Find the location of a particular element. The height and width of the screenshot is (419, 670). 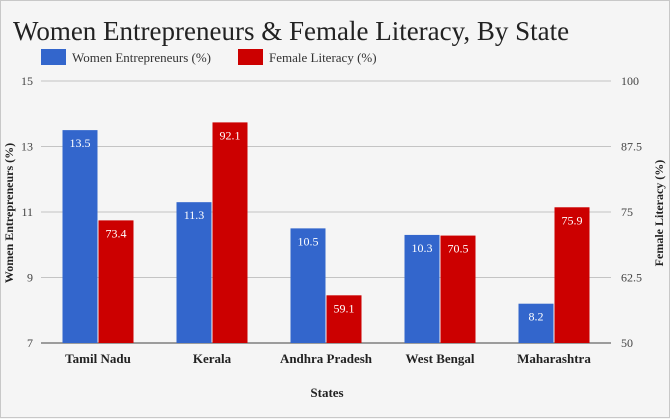

legend-swatch-women-entrepreneurs is located at coordinates (53, 57).